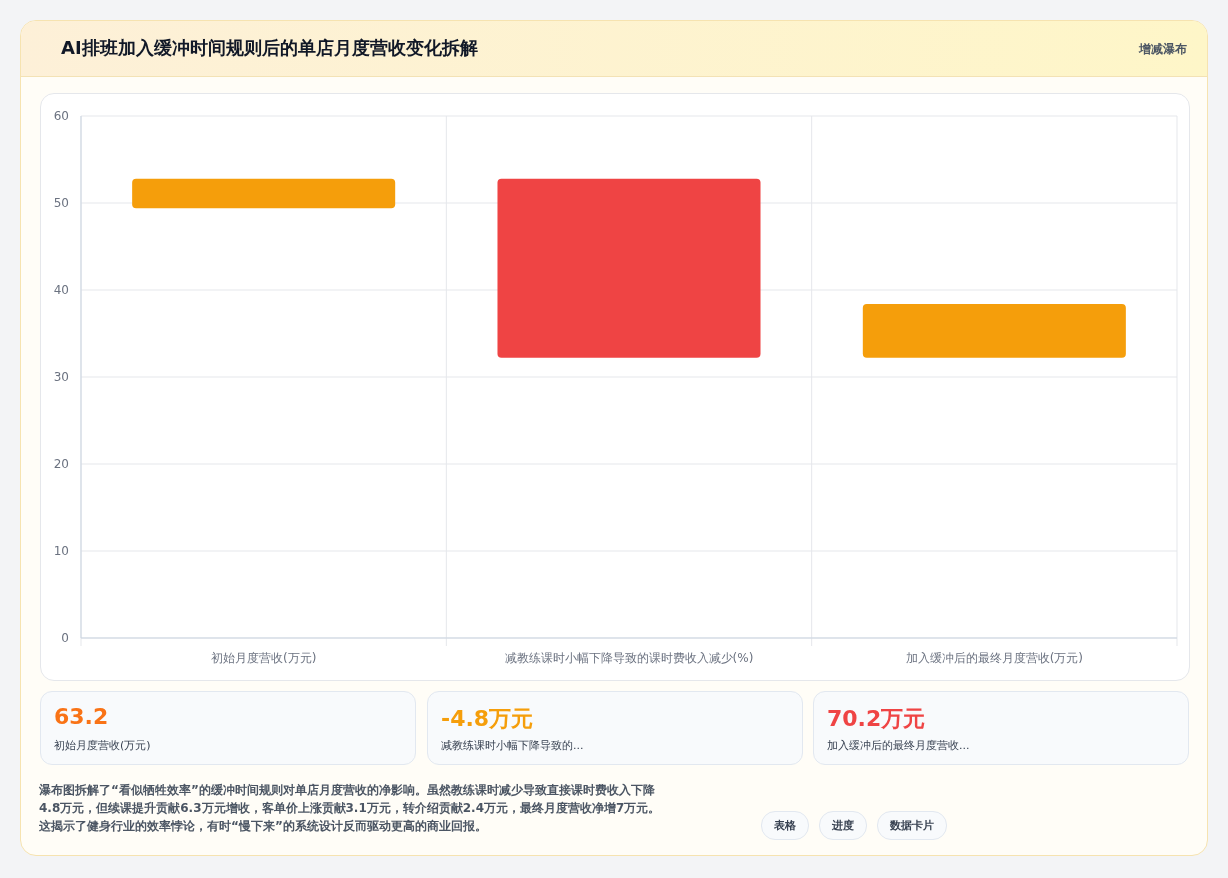  I want to click on y-tick-label: 50, so click(61, 203).